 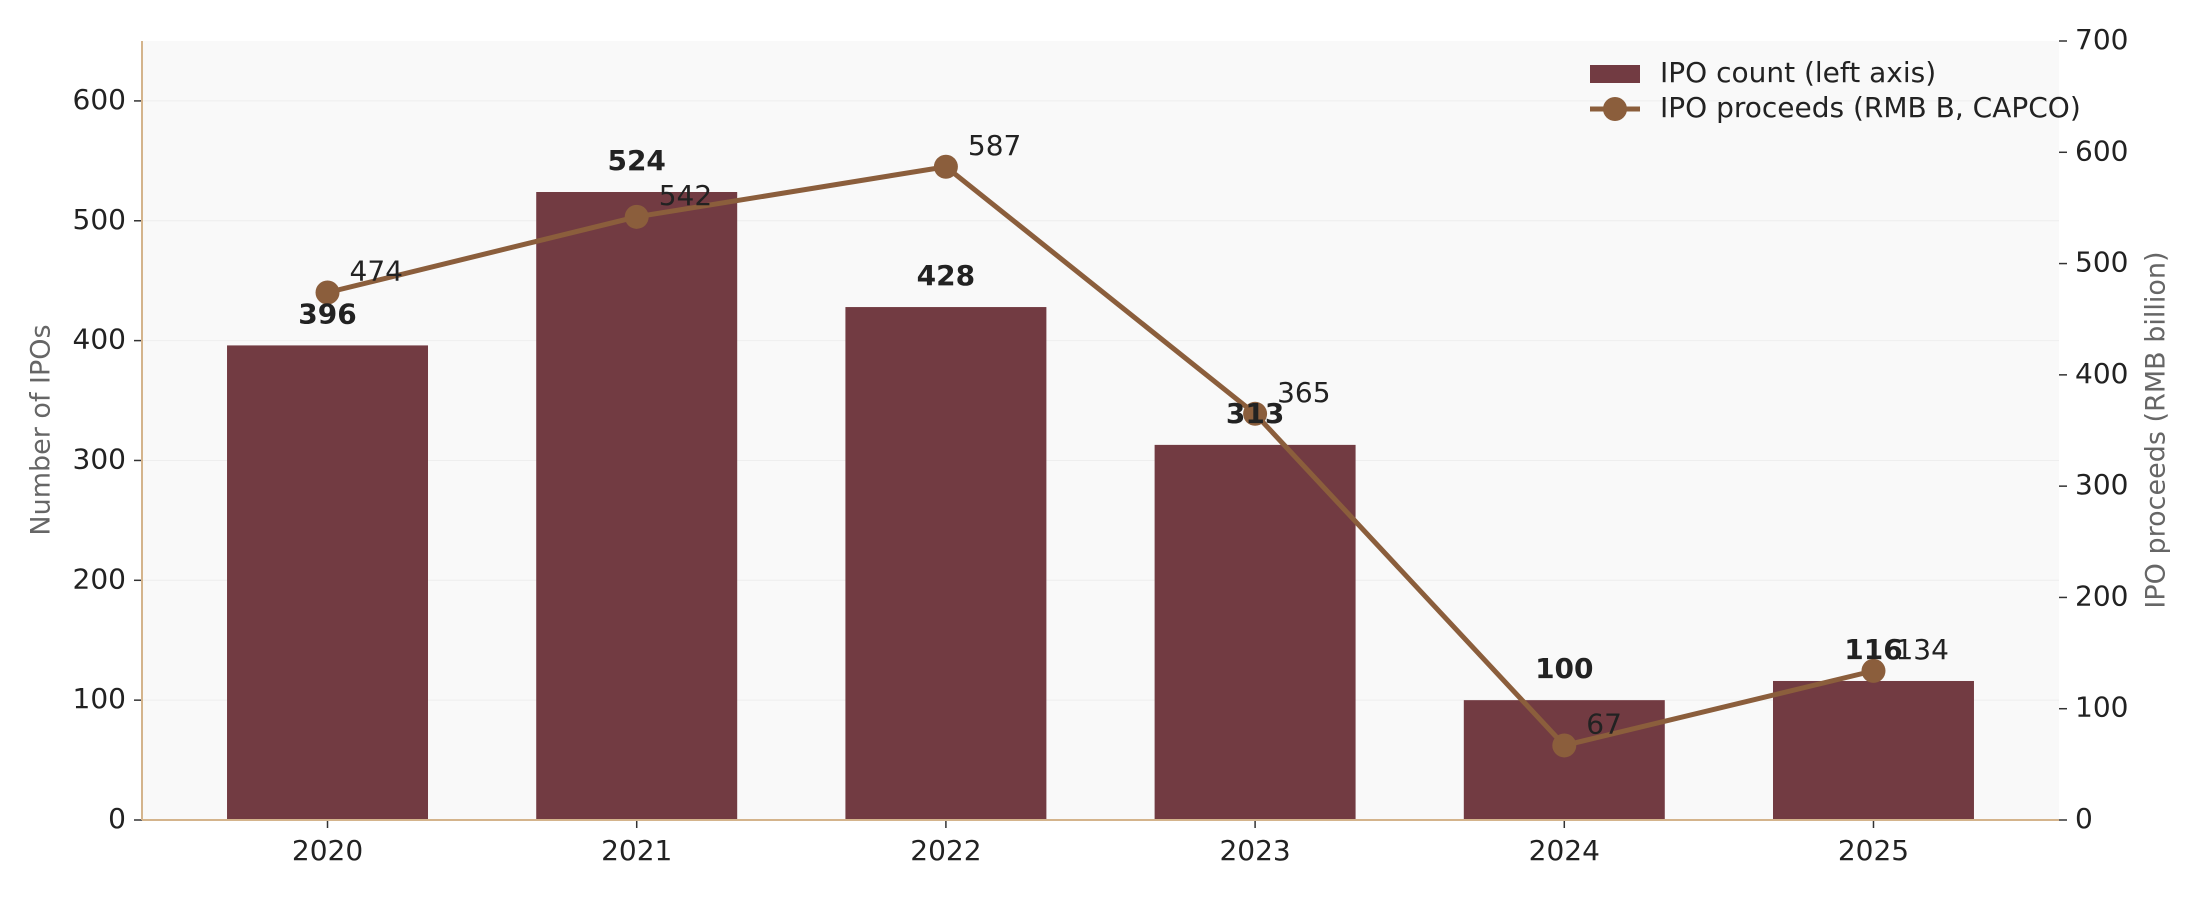 What do you see at coordinates (1564, 668) in the screenshot?
I see `bar-value-label: 100` at bounding box center [1564, 668].